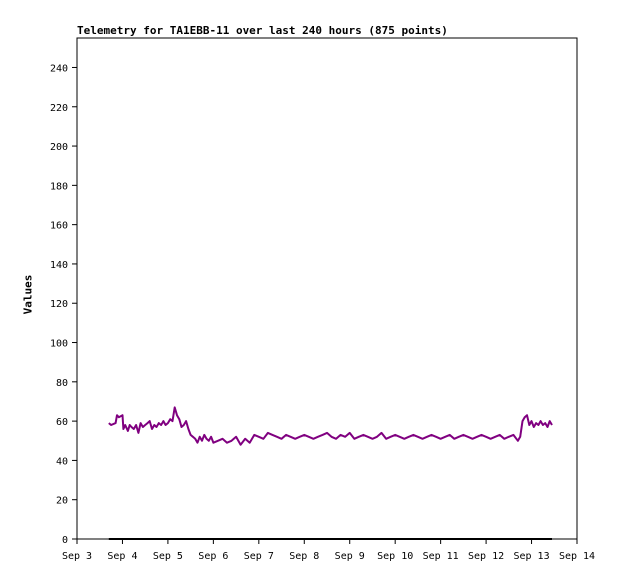  What do you see at coordinates (122, 556) in the screenshot?
I see `x-tick-label: Sep 4` at bounding box center [122, 556].